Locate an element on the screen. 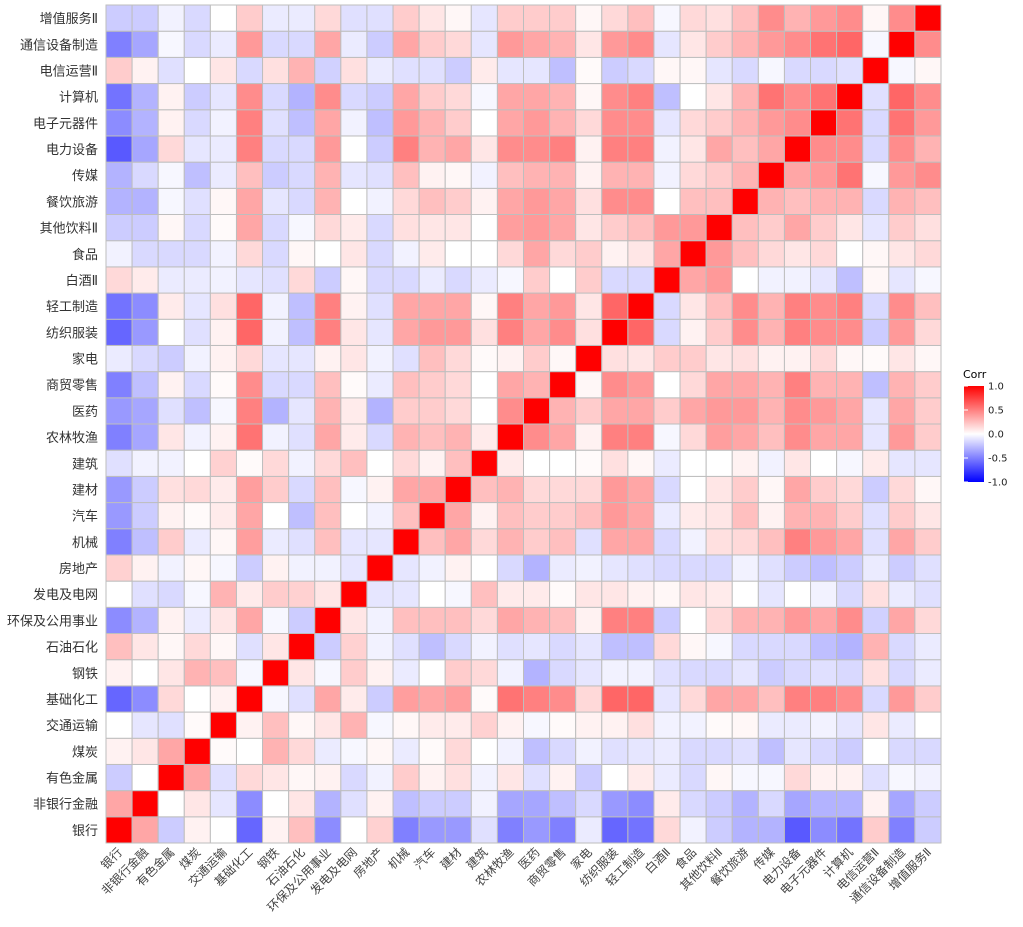 This screenshot has height=927, width=1023. y-tick-label: 基础化工 is located at coordinates (72, 700).